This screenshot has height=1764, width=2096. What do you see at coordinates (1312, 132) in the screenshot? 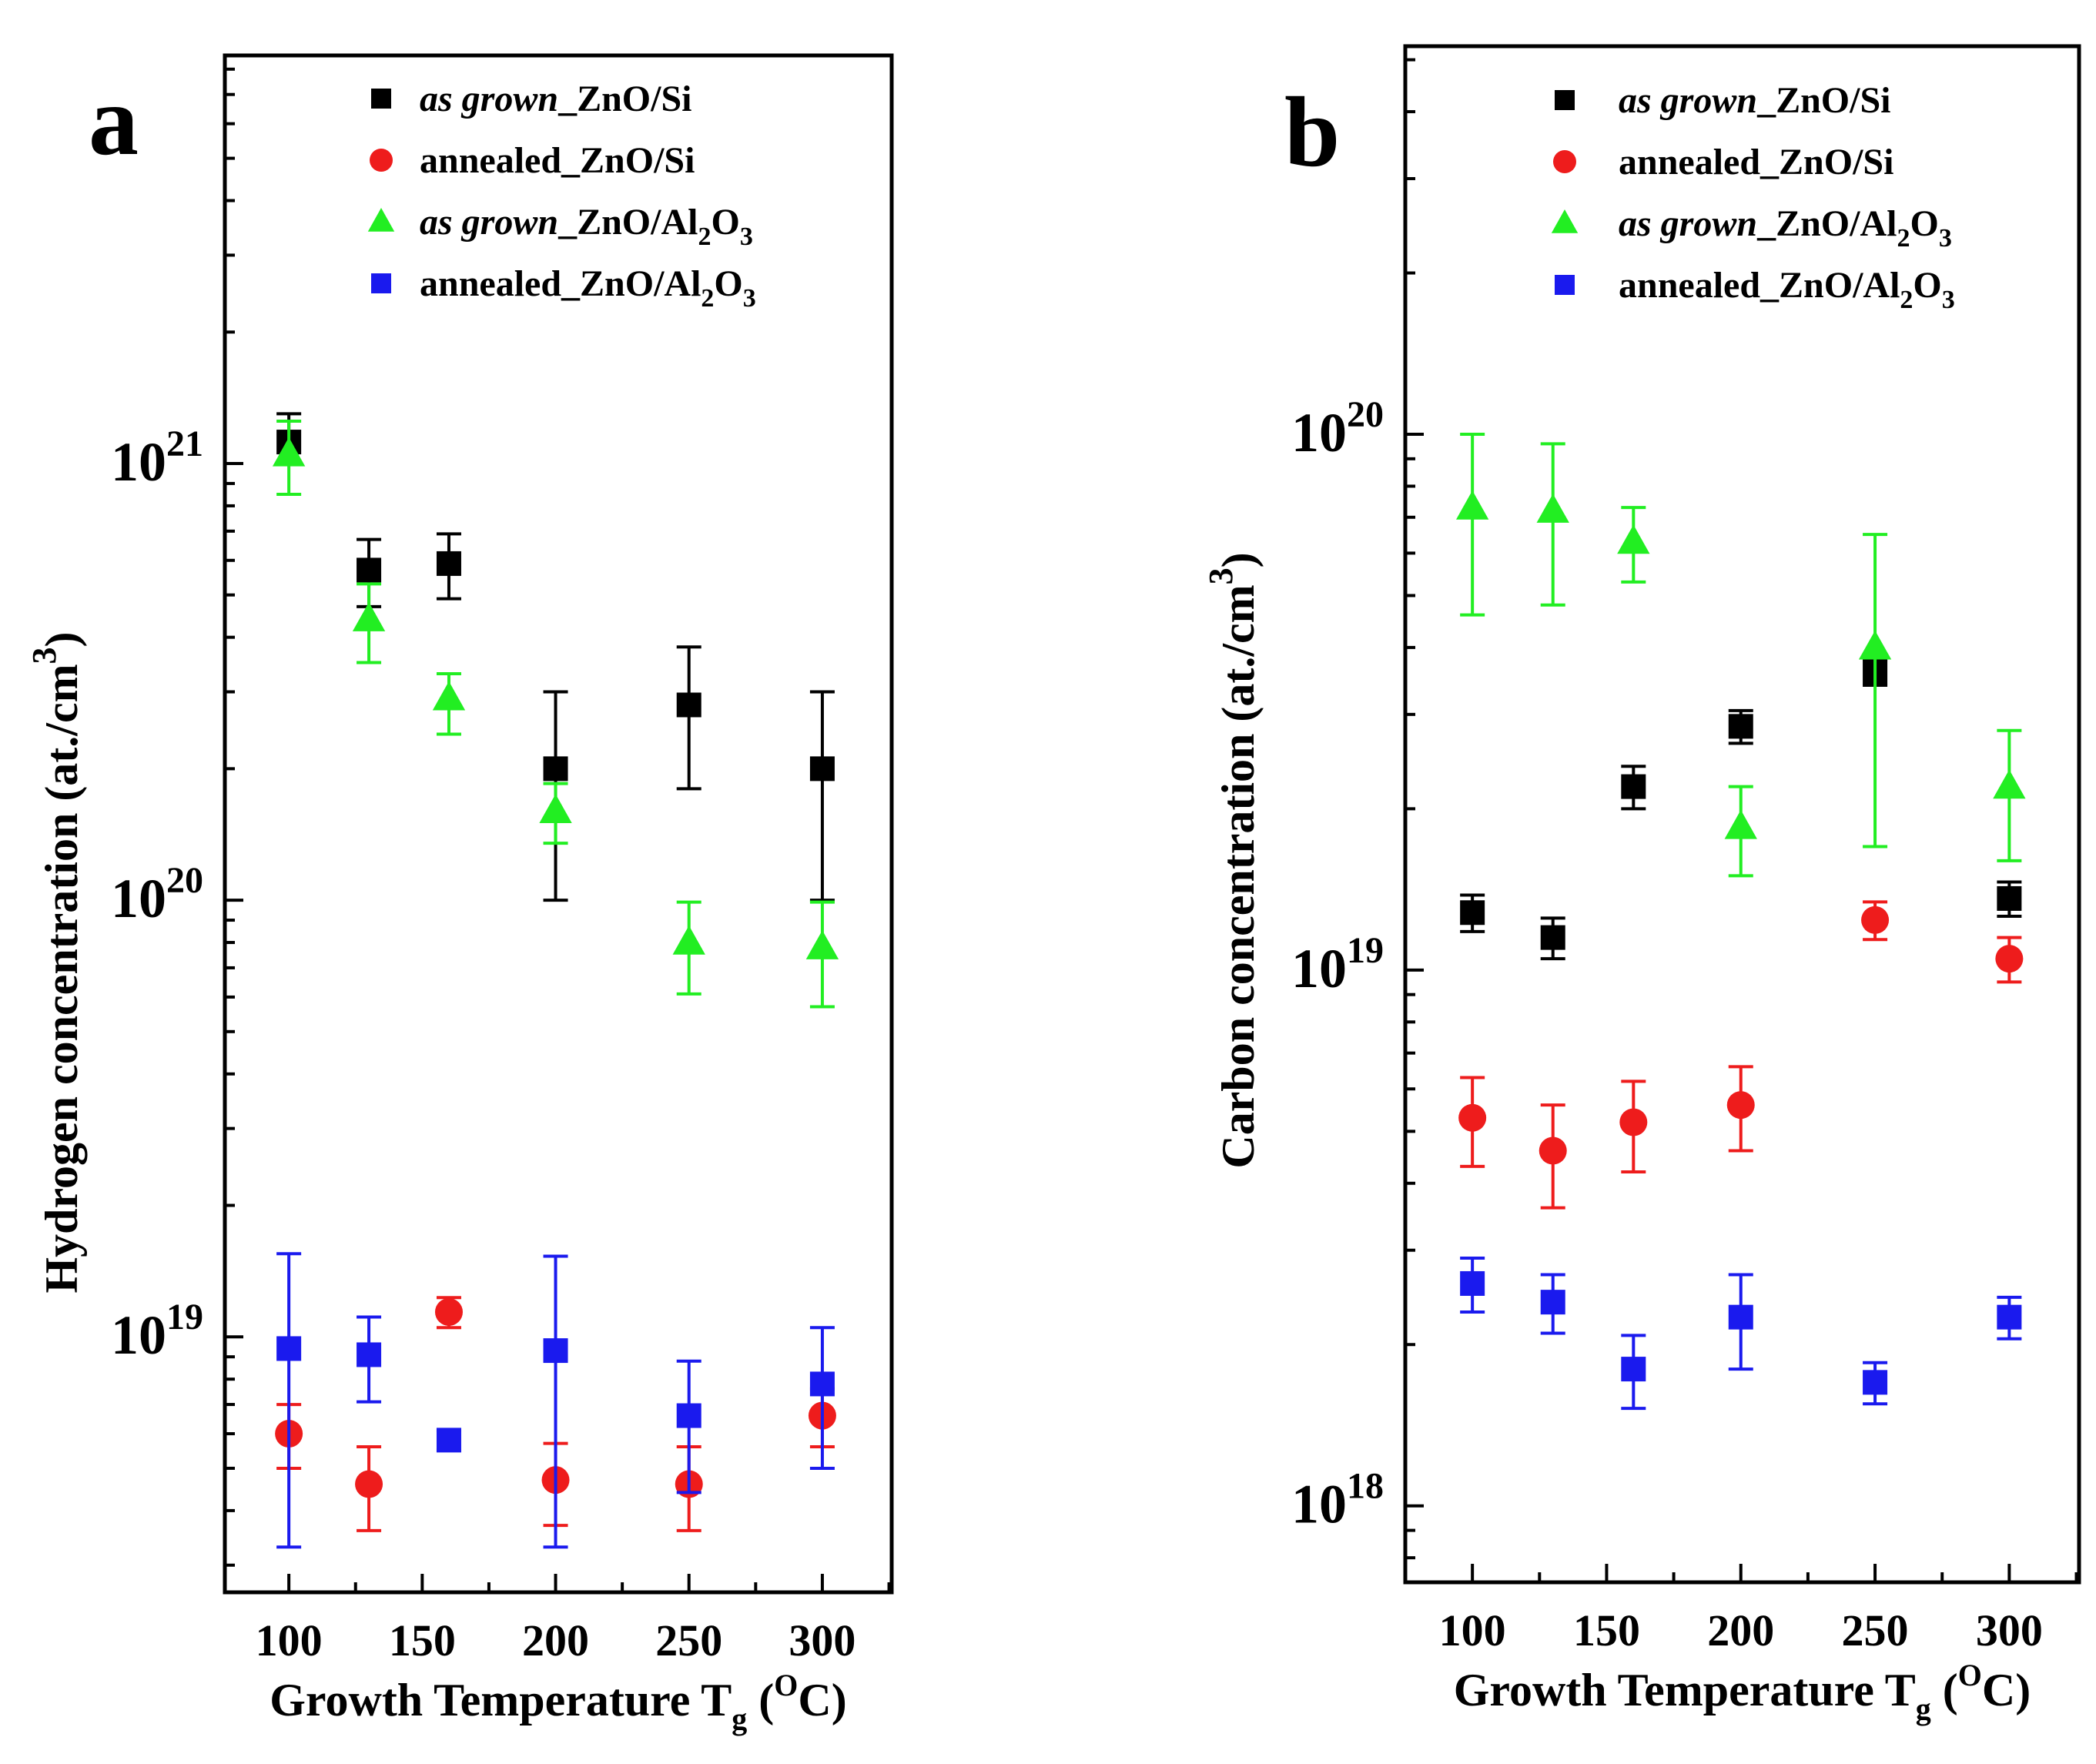
I see `panel-letter: b` at bounding box center [1312, 132].